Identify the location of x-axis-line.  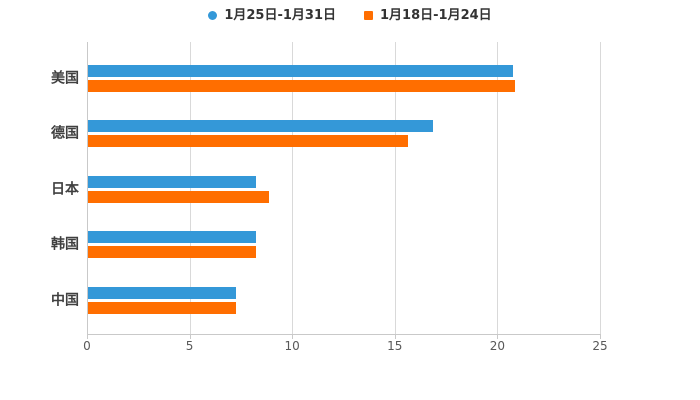
(343, 334).